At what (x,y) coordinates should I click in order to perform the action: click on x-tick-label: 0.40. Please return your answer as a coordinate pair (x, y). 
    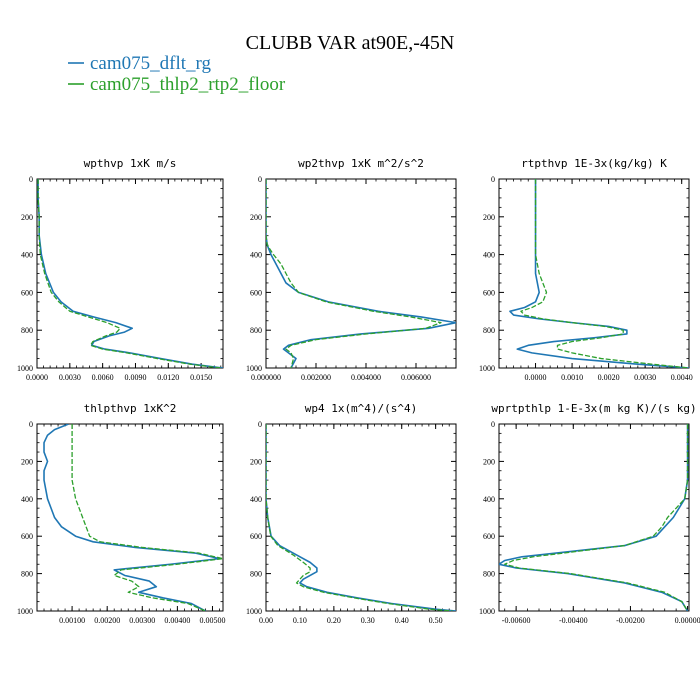
    Looking at the image, I should click on (402, 620).